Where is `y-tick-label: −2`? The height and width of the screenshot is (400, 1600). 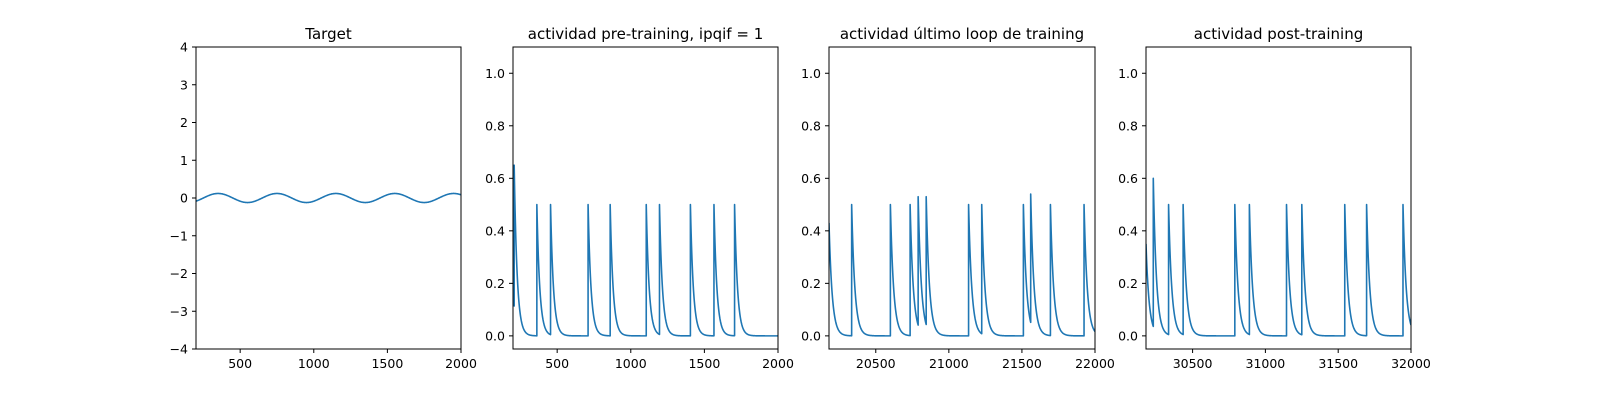
y-tick-label: −2 is located at coordinates (179, 273).